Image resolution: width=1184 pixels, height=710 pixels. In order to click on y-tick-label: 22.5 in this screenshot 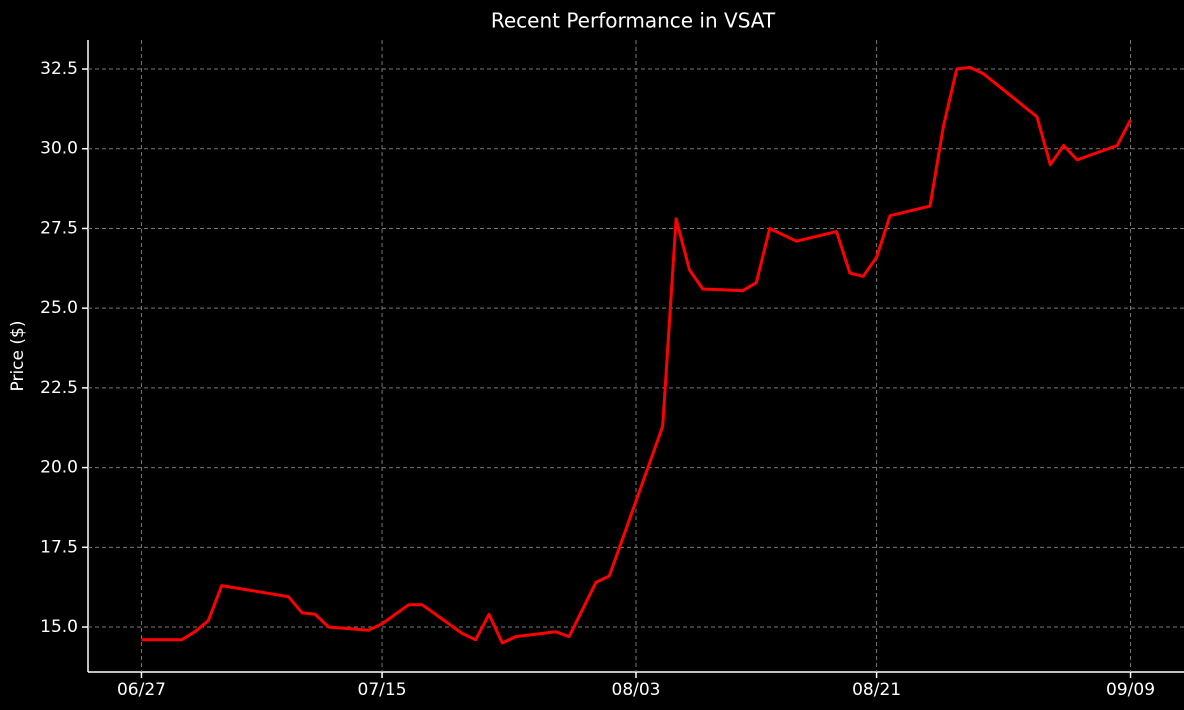, I will do `click(59, 388)`.